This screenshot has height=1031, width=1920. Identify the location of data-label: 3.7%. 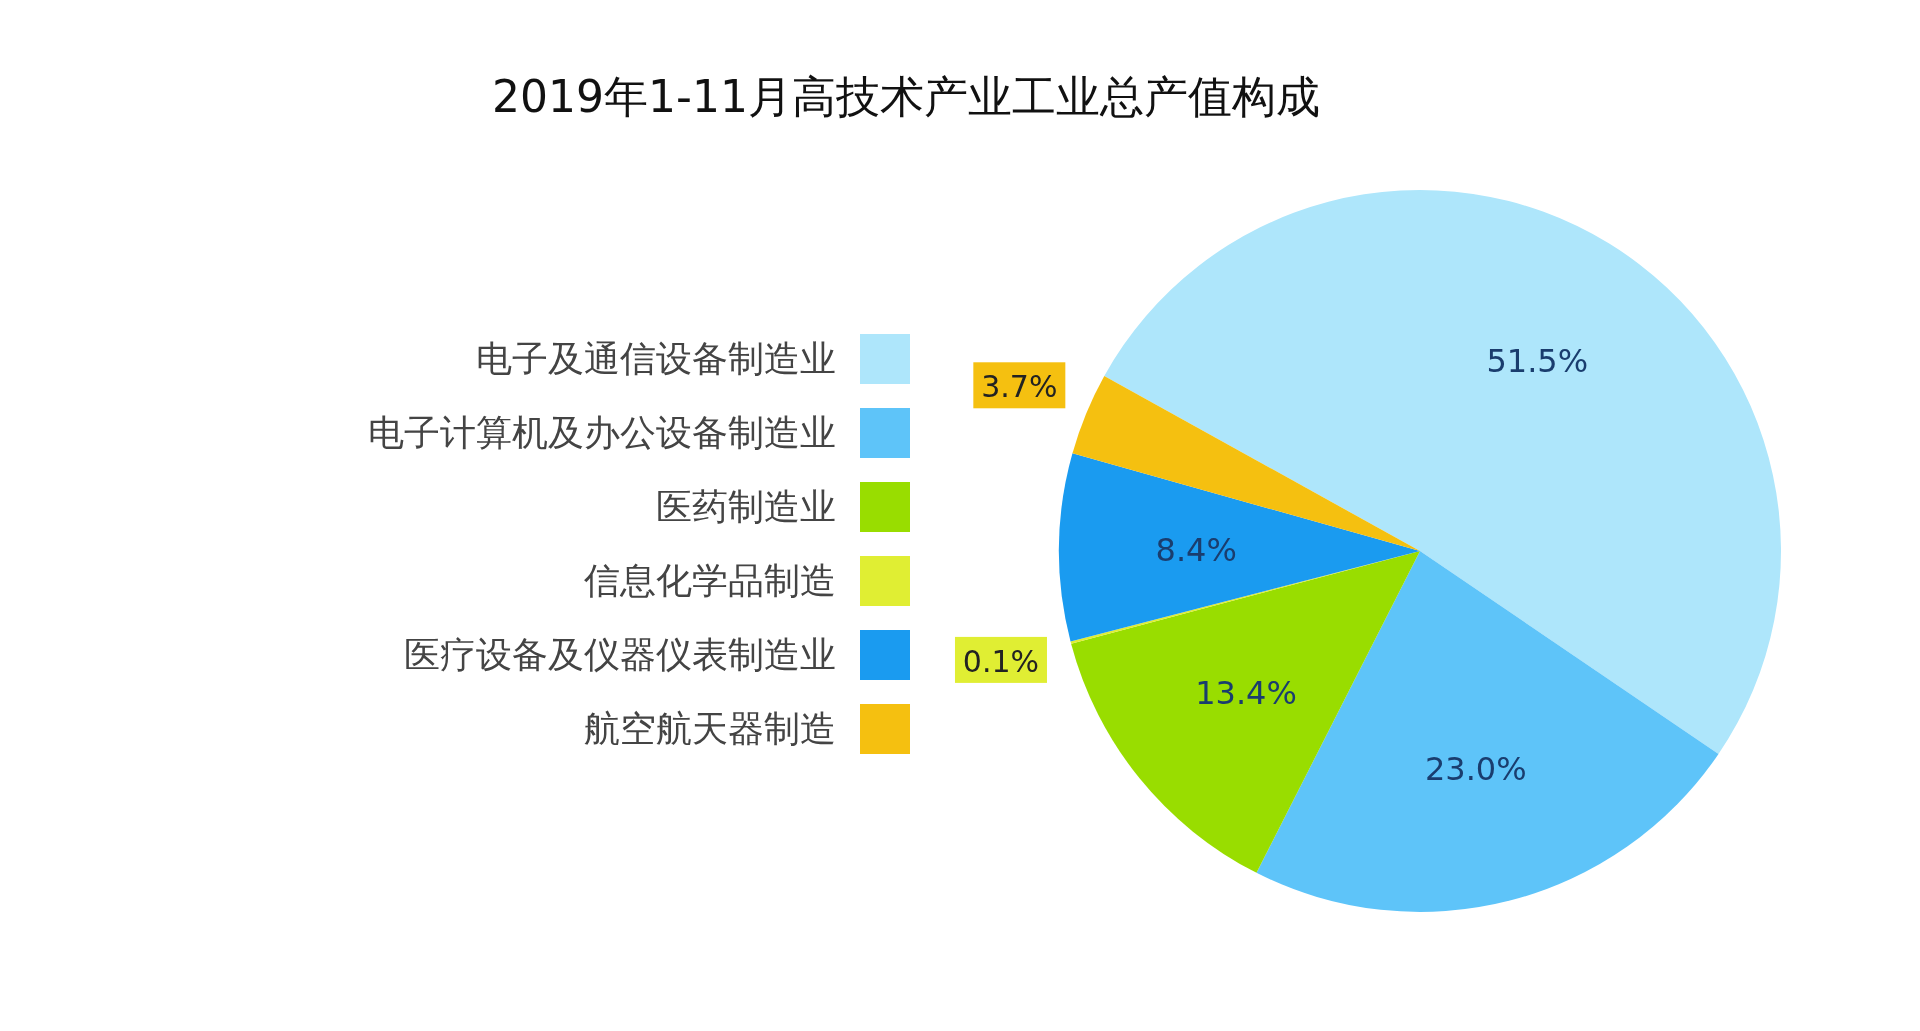
(1019, 387).